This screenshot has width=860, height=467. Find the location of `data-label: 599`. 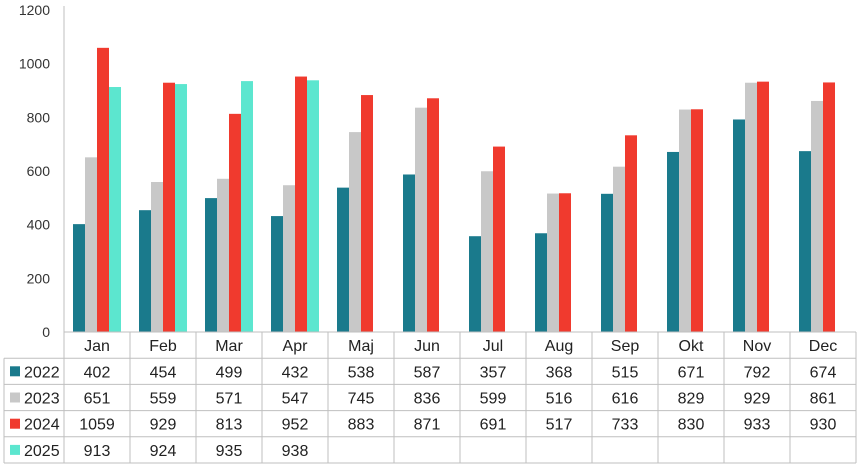

data-label: 599 is located at coordinates (493, 399).